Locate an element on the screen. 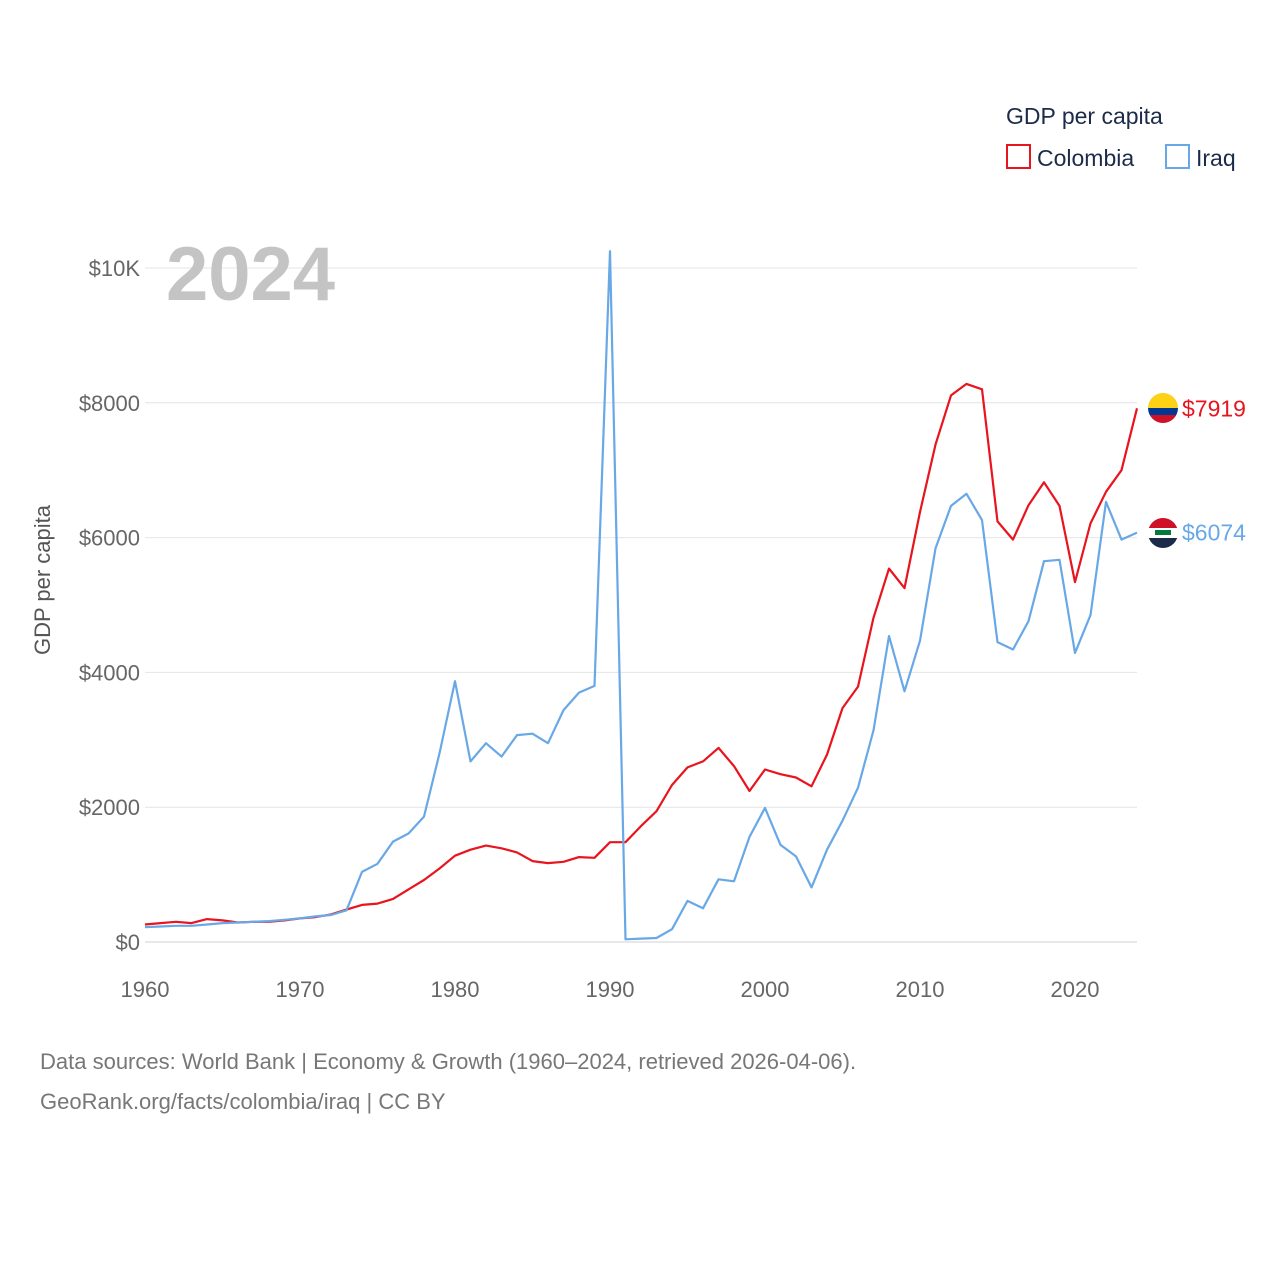 Image resolution: width=1280 pixels, height=1280 pixels. legend-swatch-colombia is located at coordinates (1018, 156).